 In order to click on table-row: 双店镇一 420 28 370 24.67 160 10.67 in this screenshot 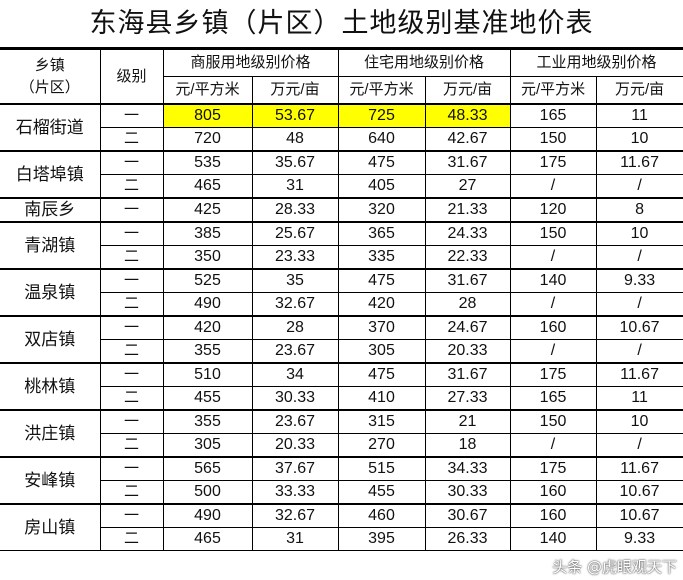, I will do `click(341, 339)`.